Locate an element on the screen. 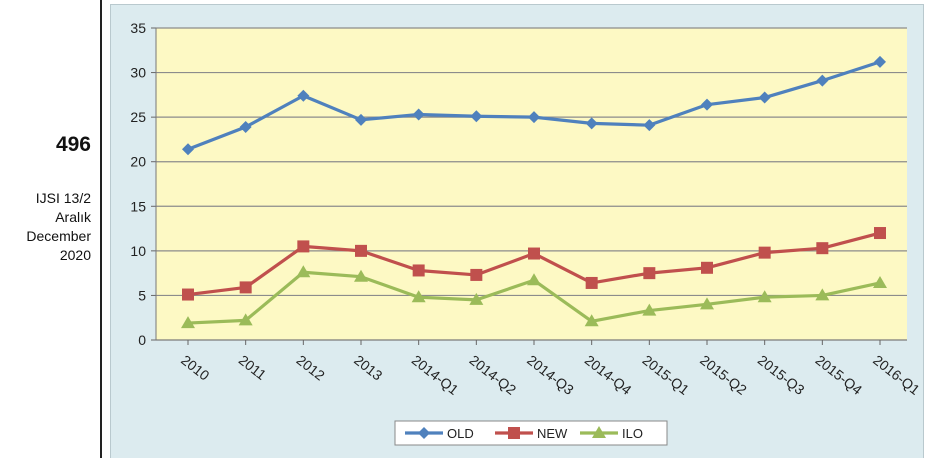 The image size is (932, 458). legend-label-old: OLD is located at coordinates (460, 433).